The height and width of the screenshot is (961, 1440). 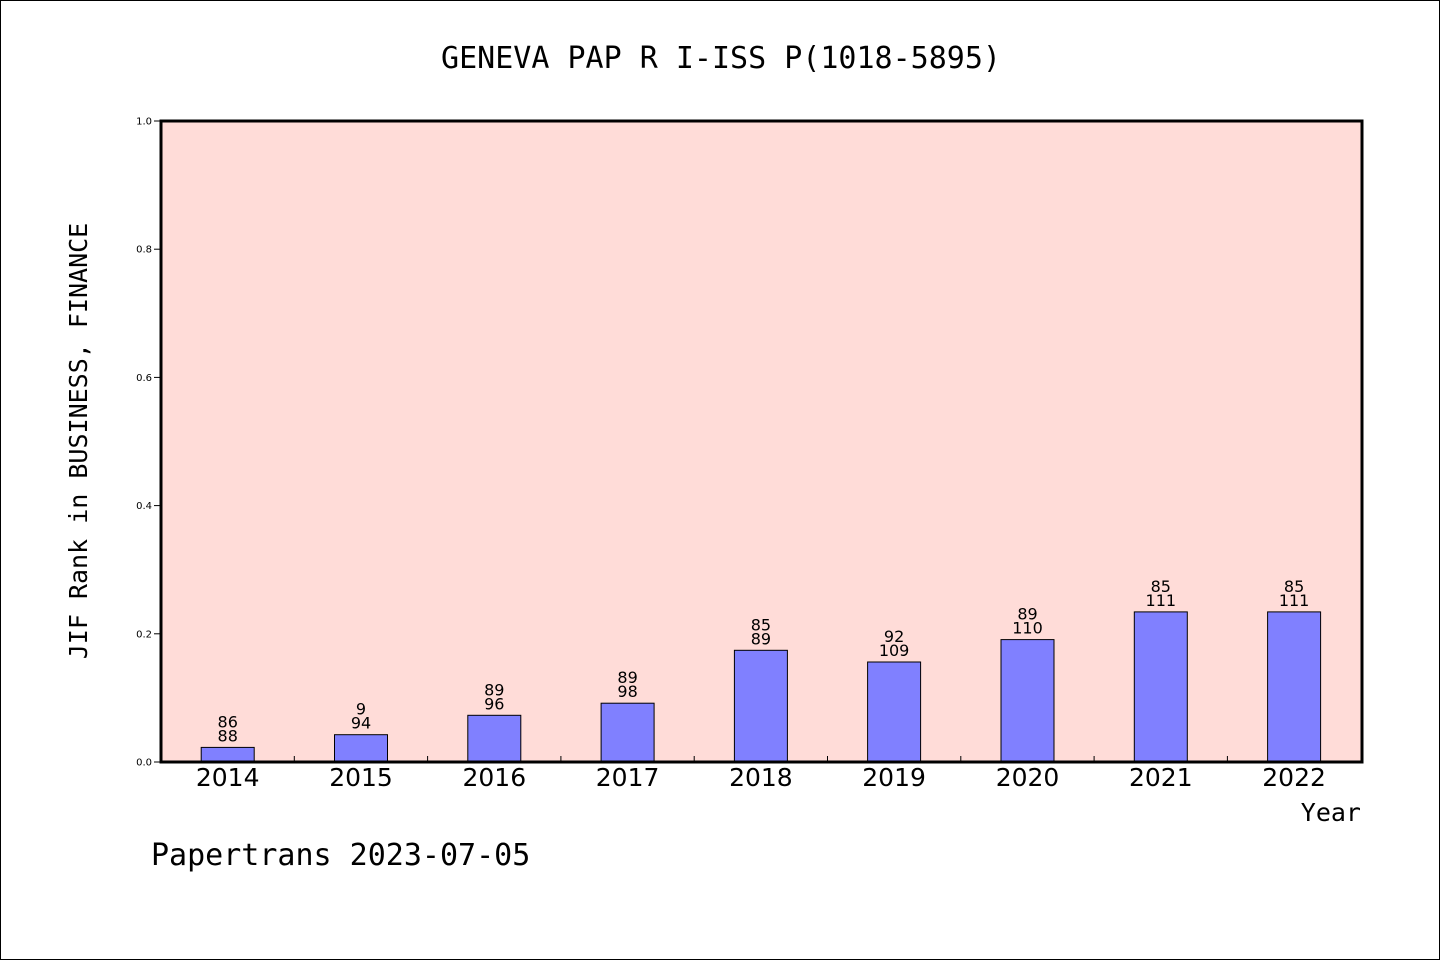 What do you see at coordinates (228, 735) in the screenshot?
I see `bar-label-bottom-2014: 88` at bounding box center [228, 735].